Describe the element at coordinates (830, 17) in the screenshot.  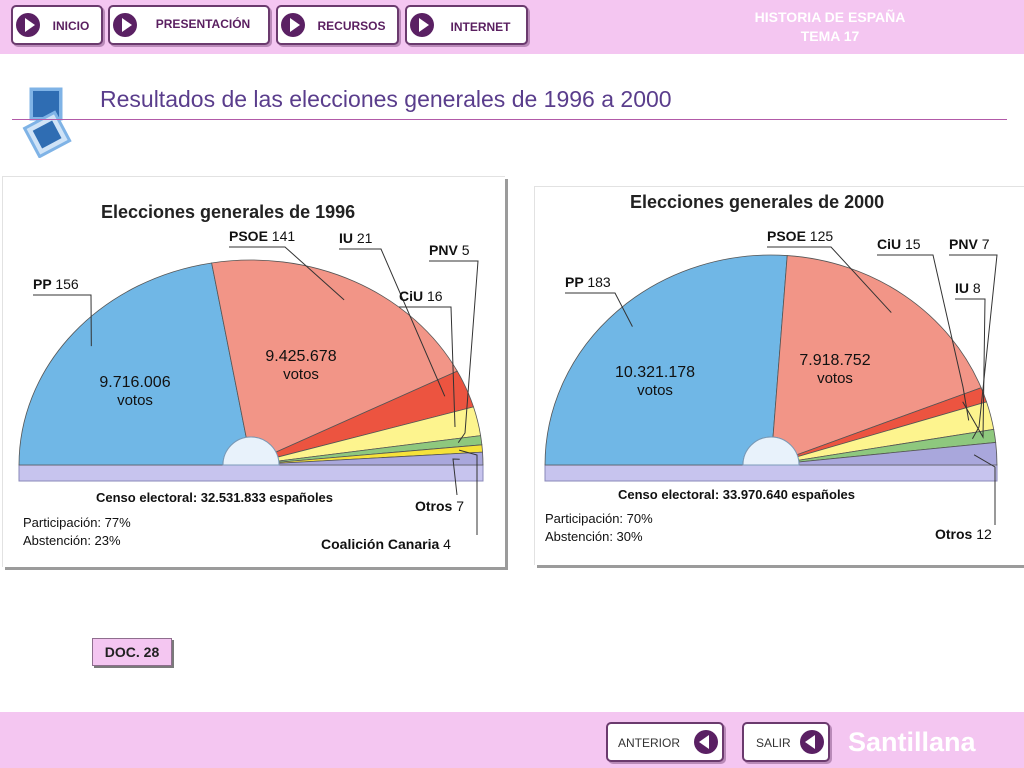
I see `course-subject: HISTORIA DE ESPAÑA` at that location.